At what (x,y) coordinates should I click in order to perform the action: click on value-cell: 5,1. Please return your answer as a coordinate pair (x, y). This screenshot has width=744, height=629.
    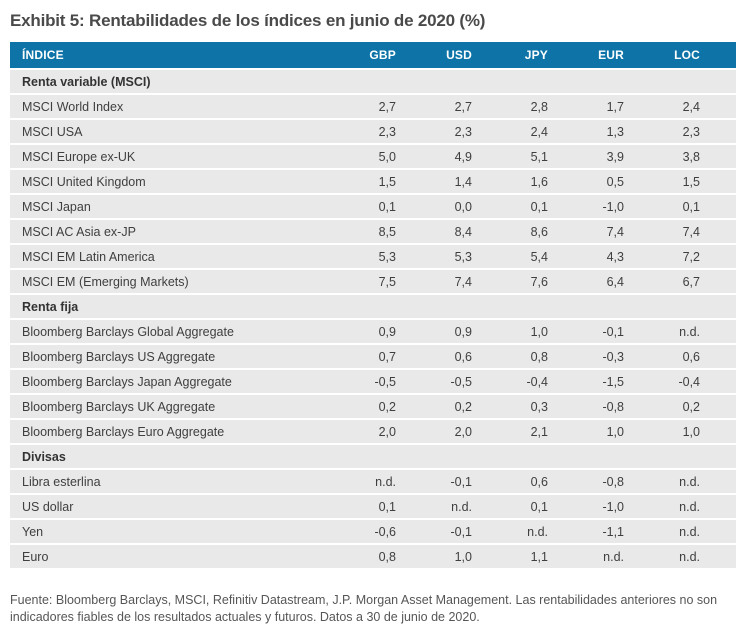
    Looking at the image, I should click on (546, 156).